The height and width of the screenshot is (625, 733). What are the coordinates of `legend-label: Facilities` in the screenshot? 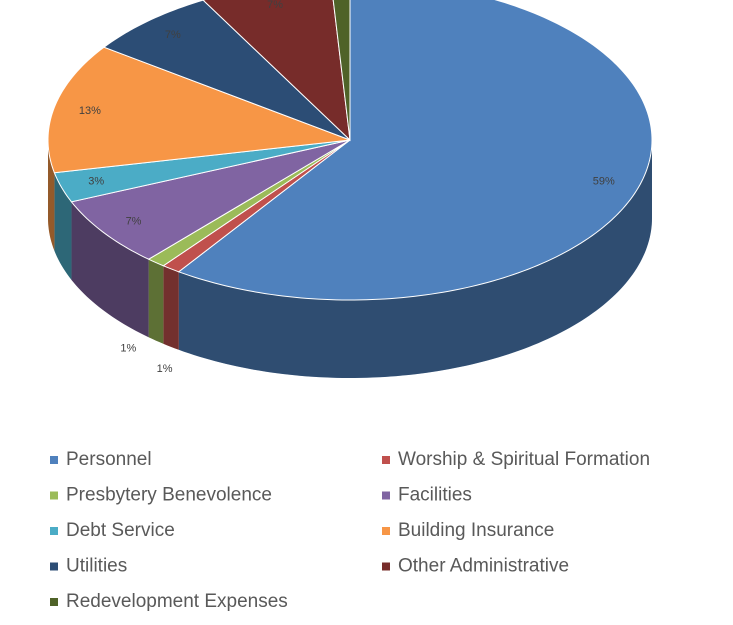 It's located at (435, 495).